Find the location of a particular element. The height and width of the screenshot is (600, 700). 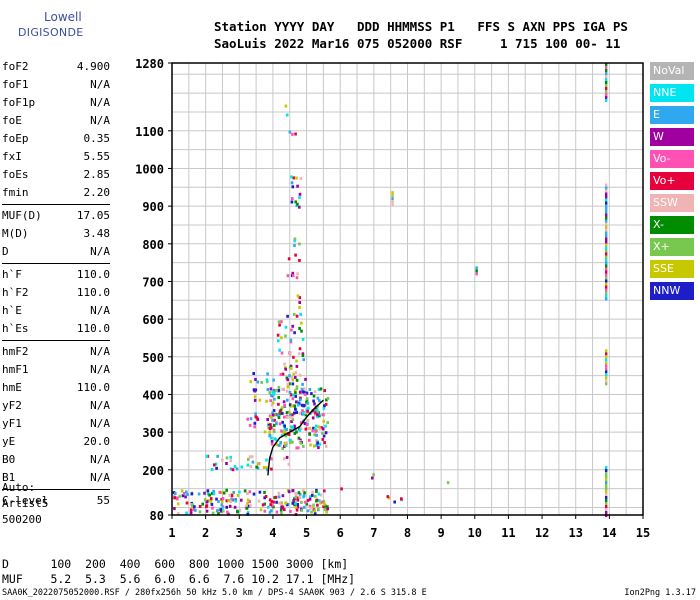

y-tick-label: 200 is located at coordinates (153, 471).